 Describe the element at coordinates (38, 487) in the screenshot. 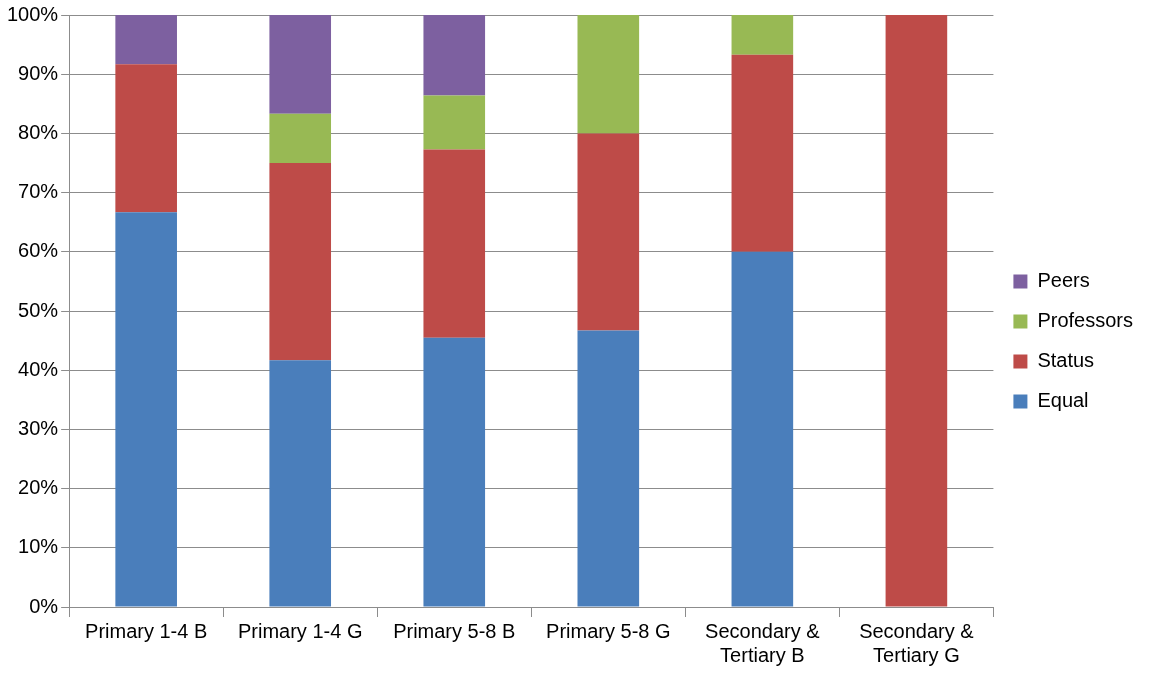

I see `y-tick-label: 20%` at that location.